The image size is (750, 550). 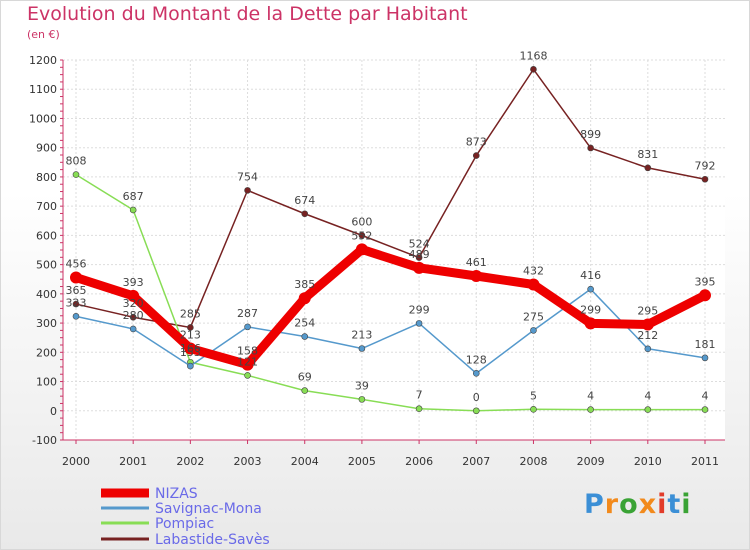 I want to click on y-tick-label: 700, so click(x=46, y=206).